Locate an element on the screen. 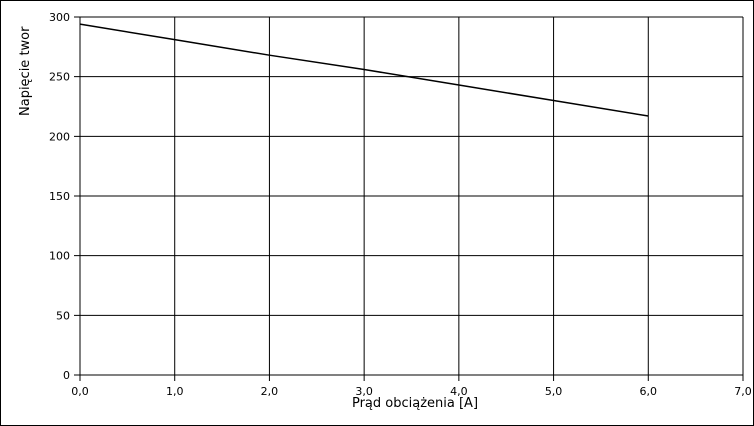 This screenshot has height=426, width=754. x-tick-label: 4,0 is located at coordinates (459, 391).